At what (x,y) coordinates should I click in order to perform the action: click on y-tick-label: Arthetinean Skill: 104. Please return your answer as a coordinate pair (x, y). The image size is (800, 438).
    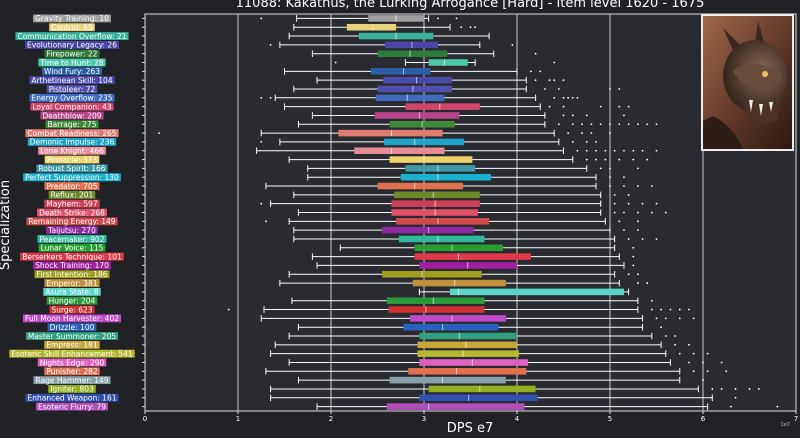
    Looking at the image, I should click on (72, 80).